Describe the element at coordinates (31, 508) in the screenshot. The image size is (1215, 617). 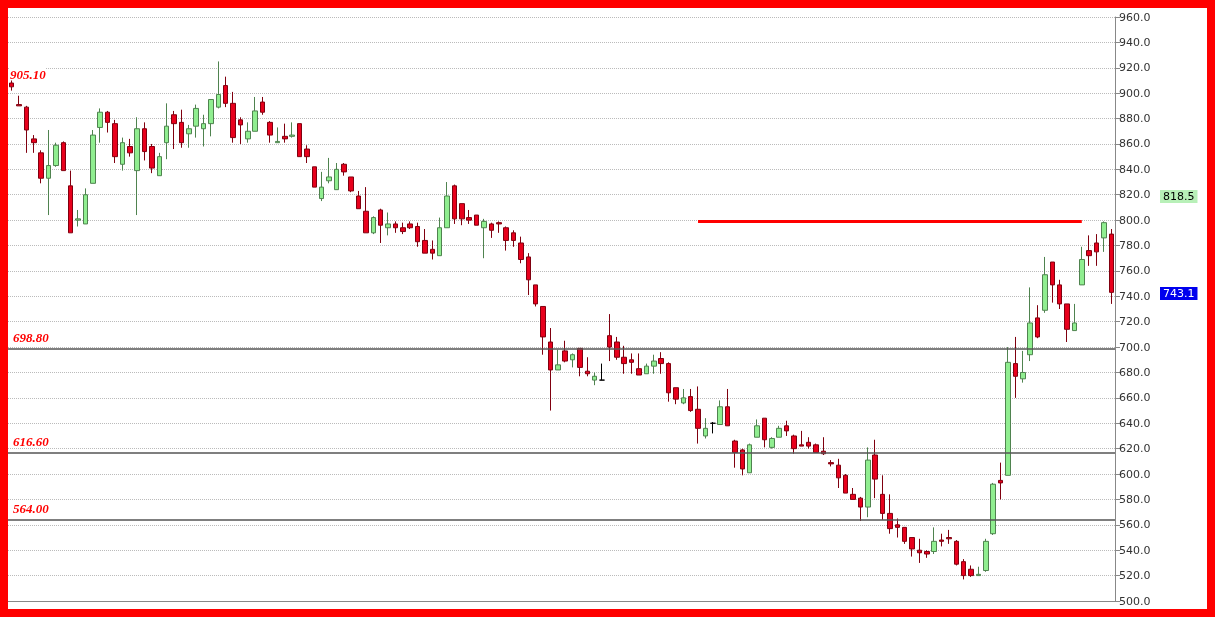
I see `ref-line-label: 564.00` at that location.